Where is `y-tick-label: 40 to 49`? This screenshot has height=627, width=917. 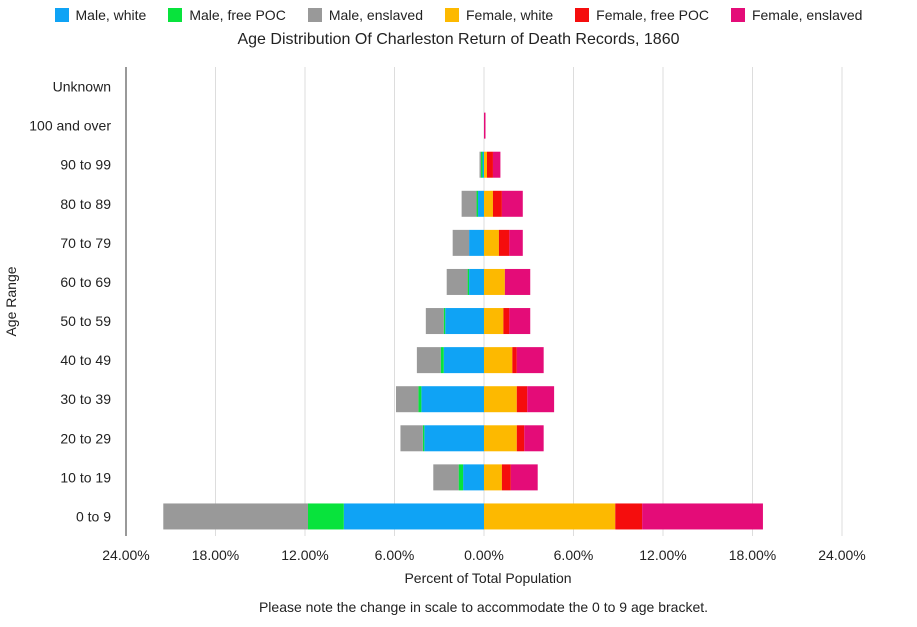 y-tick-label: 40 to 49 is located at coordinates (85, 360).